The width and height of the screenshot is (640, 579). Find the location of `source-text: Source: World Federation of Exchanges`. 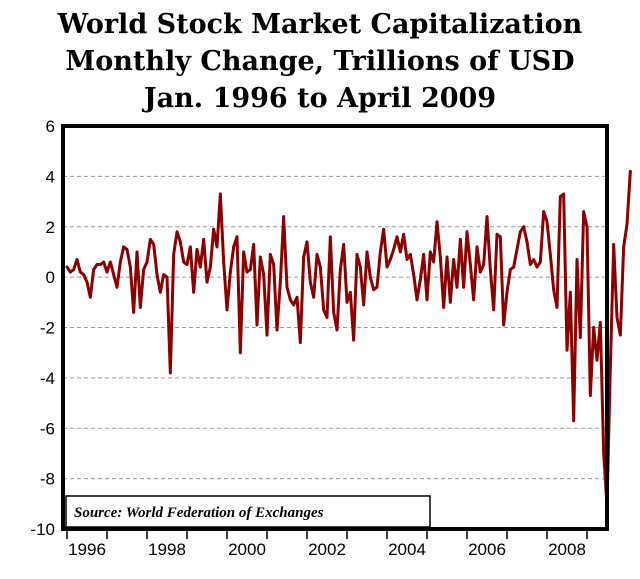

source-text: Source: World Federation of Exchanges is located at coordinates (199, 513).